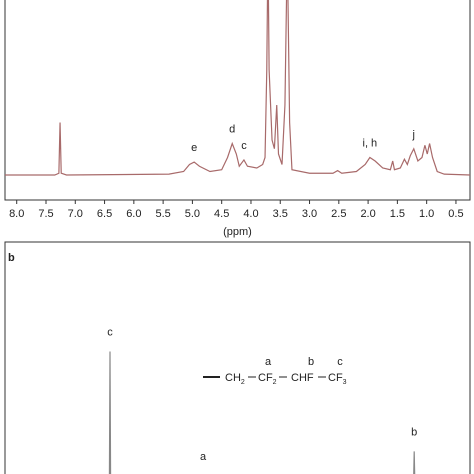  What do you see at coordinates (250, 214) in the screenshot?
I see `x-tick-label: 4.0` at bounding box center [250, 214].